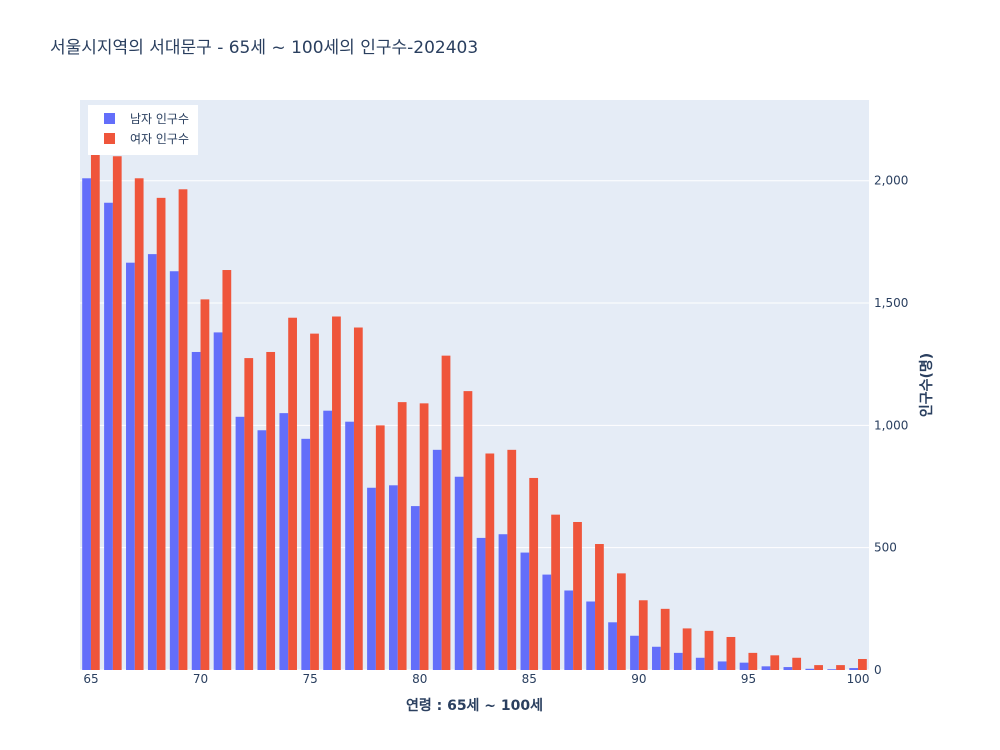 Image resolution: width=1000 pixels, height=750 pixels. What do you see at coordinates (159, 139) in the screenshot?
I see `legend-label: 여자 인구수` at bounding box center [159, 139].